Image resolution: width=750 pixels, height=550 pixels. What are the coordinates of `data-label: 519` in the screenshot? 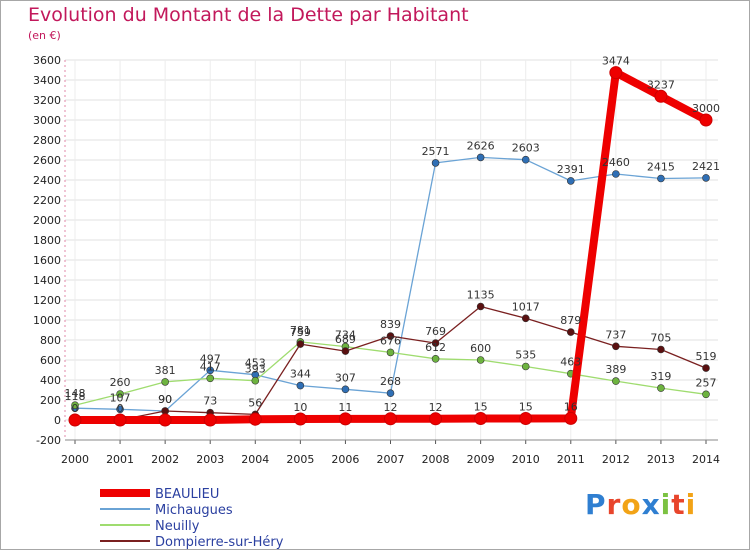 It's located at (706, 356).